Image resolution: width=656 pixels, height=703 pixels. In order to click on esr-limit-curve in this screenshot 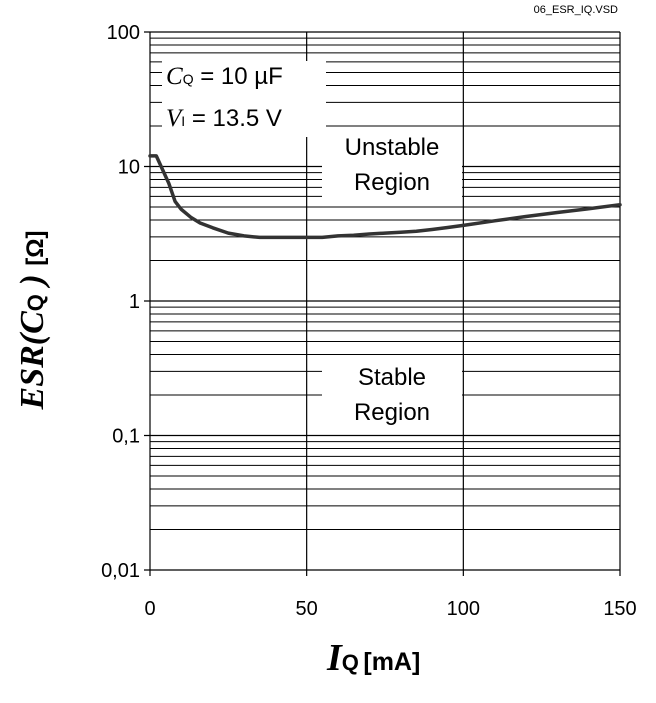, I will do `click(385, 197)`.